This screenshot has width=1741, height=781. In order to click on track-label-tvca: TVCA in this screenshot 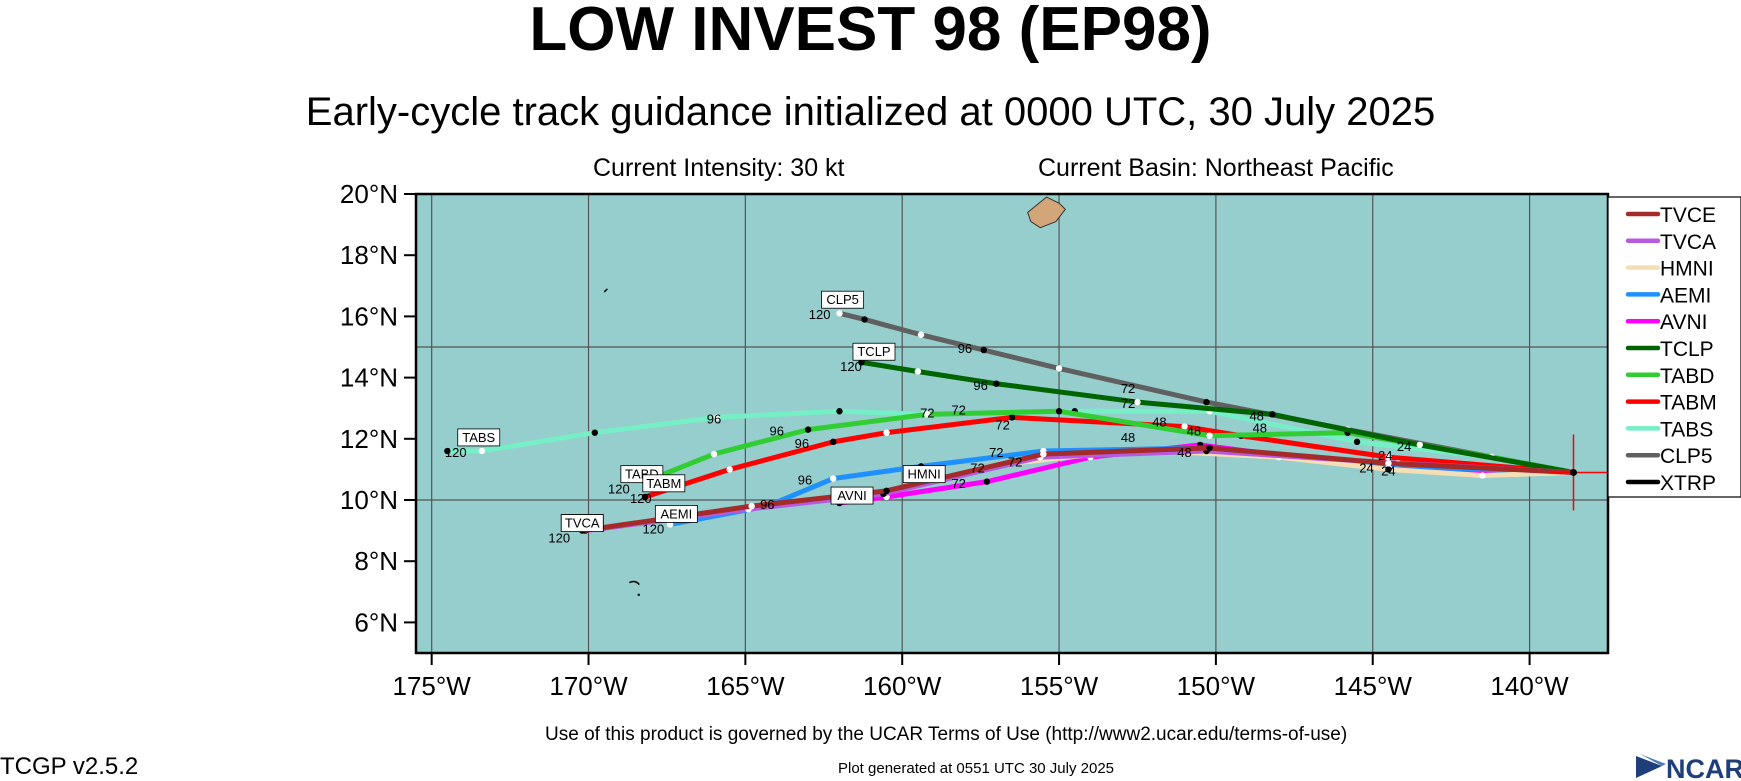, I will do `click(582, 523)`.